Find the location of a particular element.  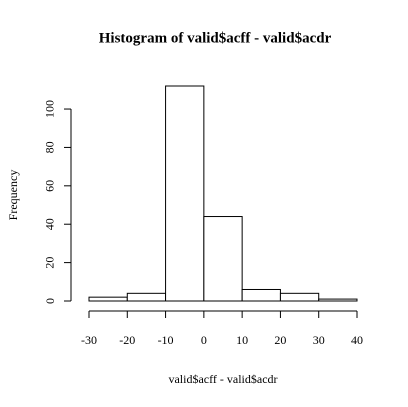

y-tick-label: 60 is located at coordinates (50, 186).